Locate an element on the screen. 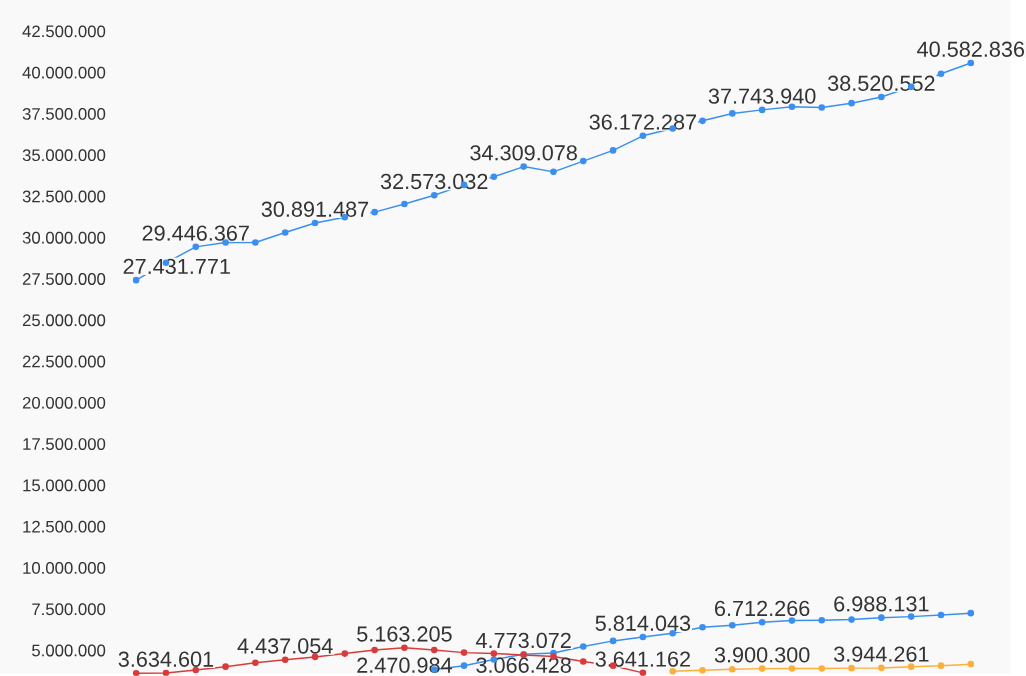 The width and height of the screenshot is (1026, 676). y-tick-label: 7.500.000 is located at coordinates (69, 609).